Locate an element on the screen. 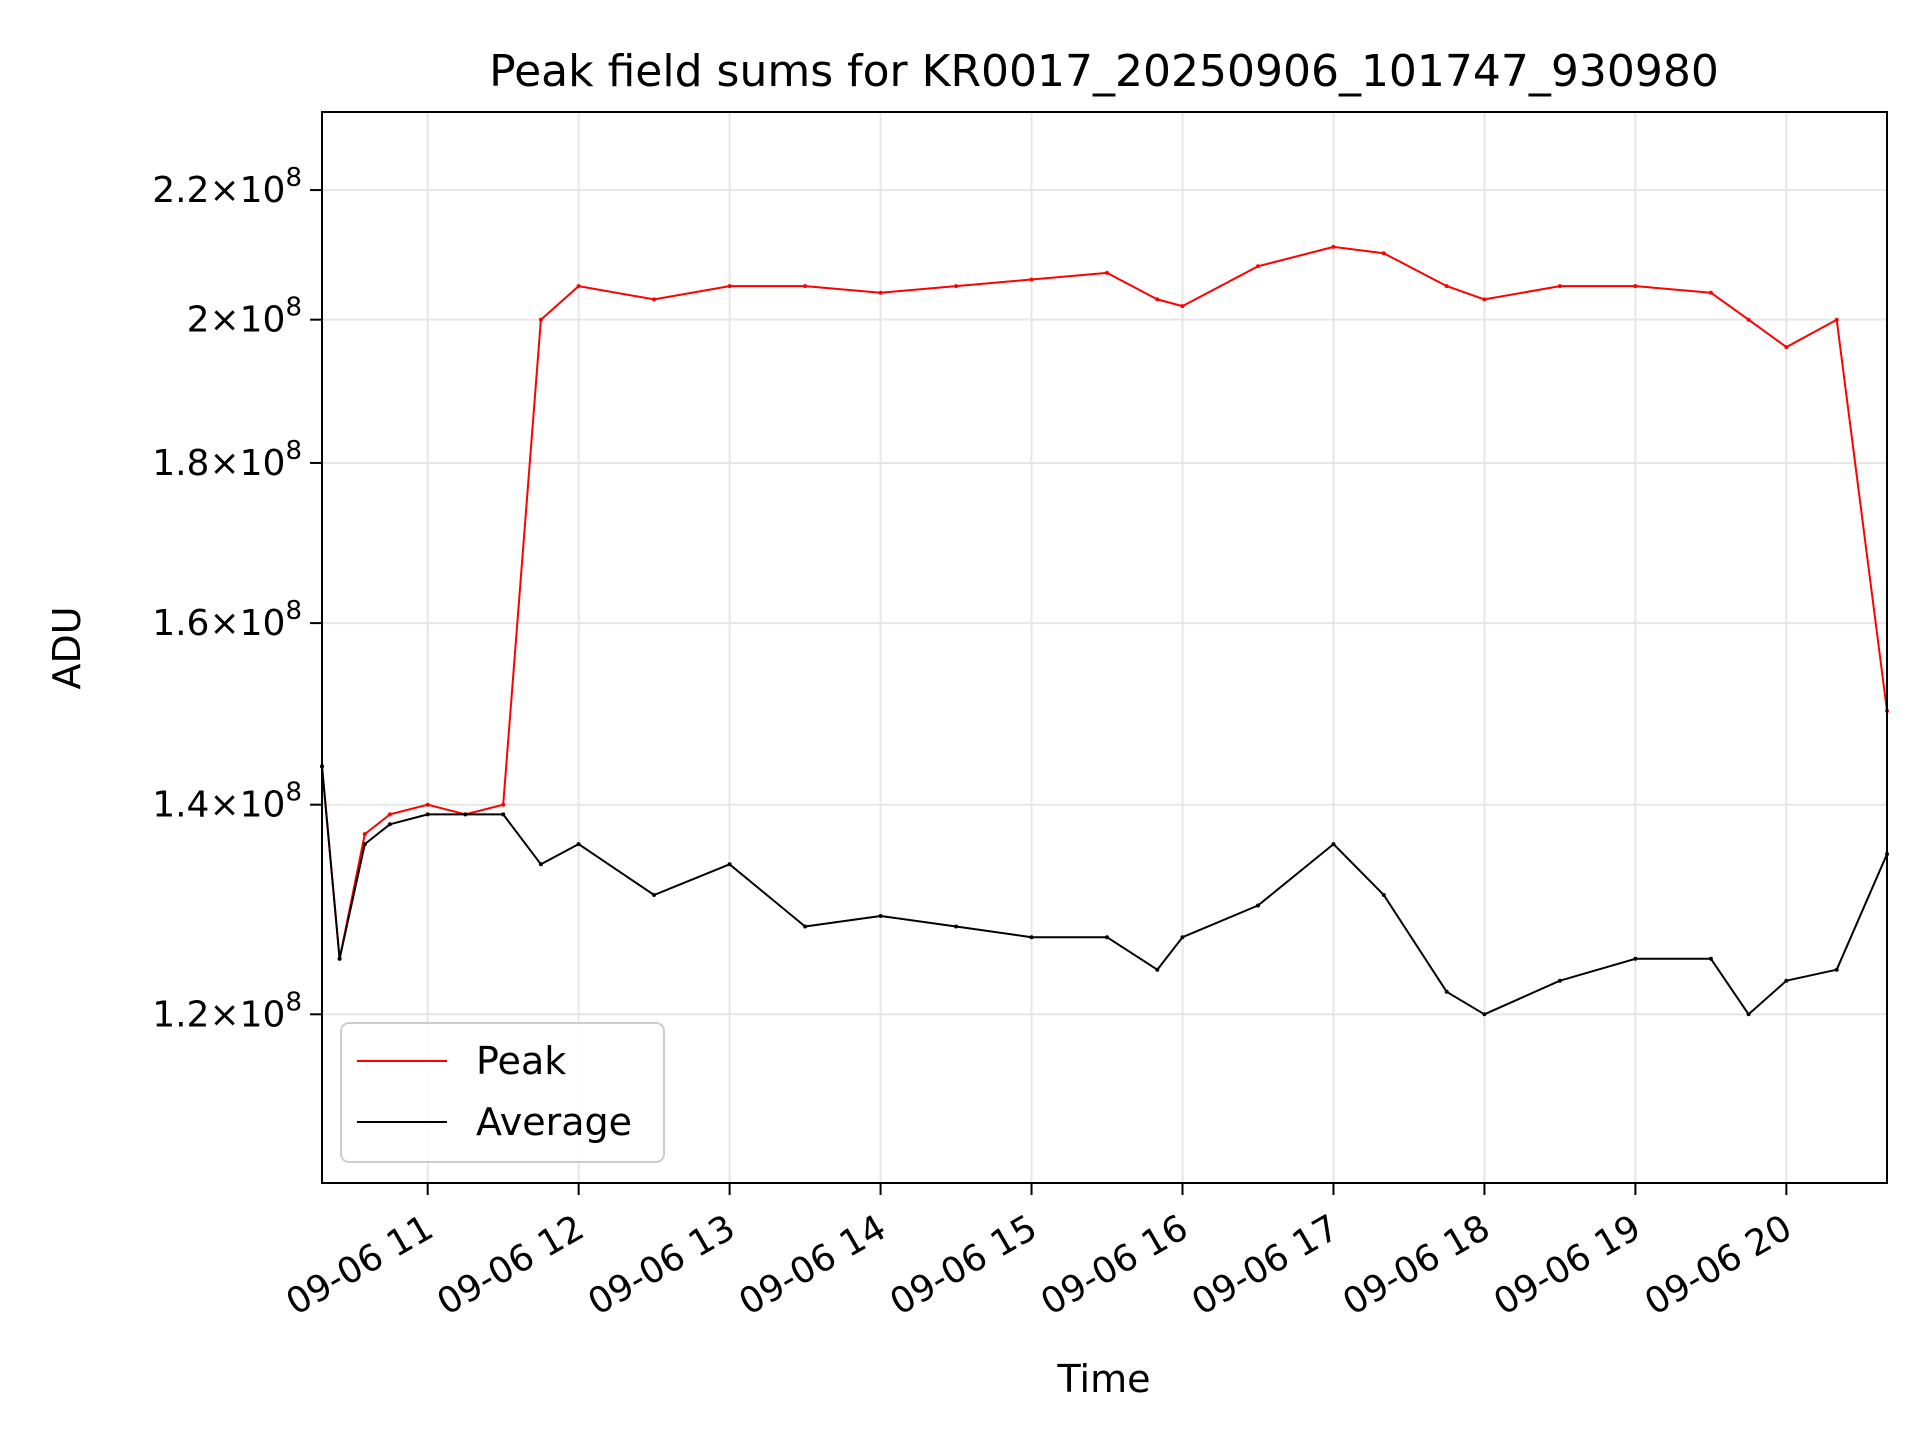 The image size is (1920, 1440). legend-average-label: Average is located at coordinates (554, 1122).